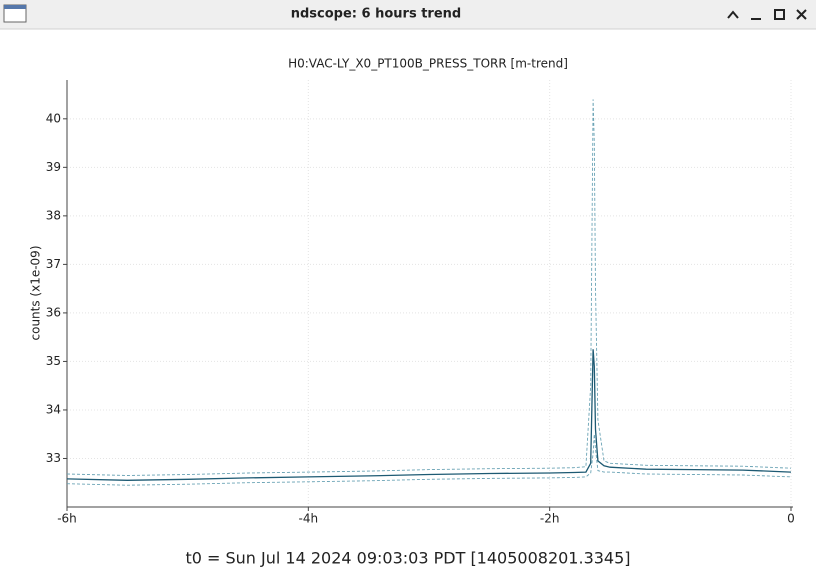 This screenshot has height=577, width=816. I want to click on close-button, so click(801, 14).